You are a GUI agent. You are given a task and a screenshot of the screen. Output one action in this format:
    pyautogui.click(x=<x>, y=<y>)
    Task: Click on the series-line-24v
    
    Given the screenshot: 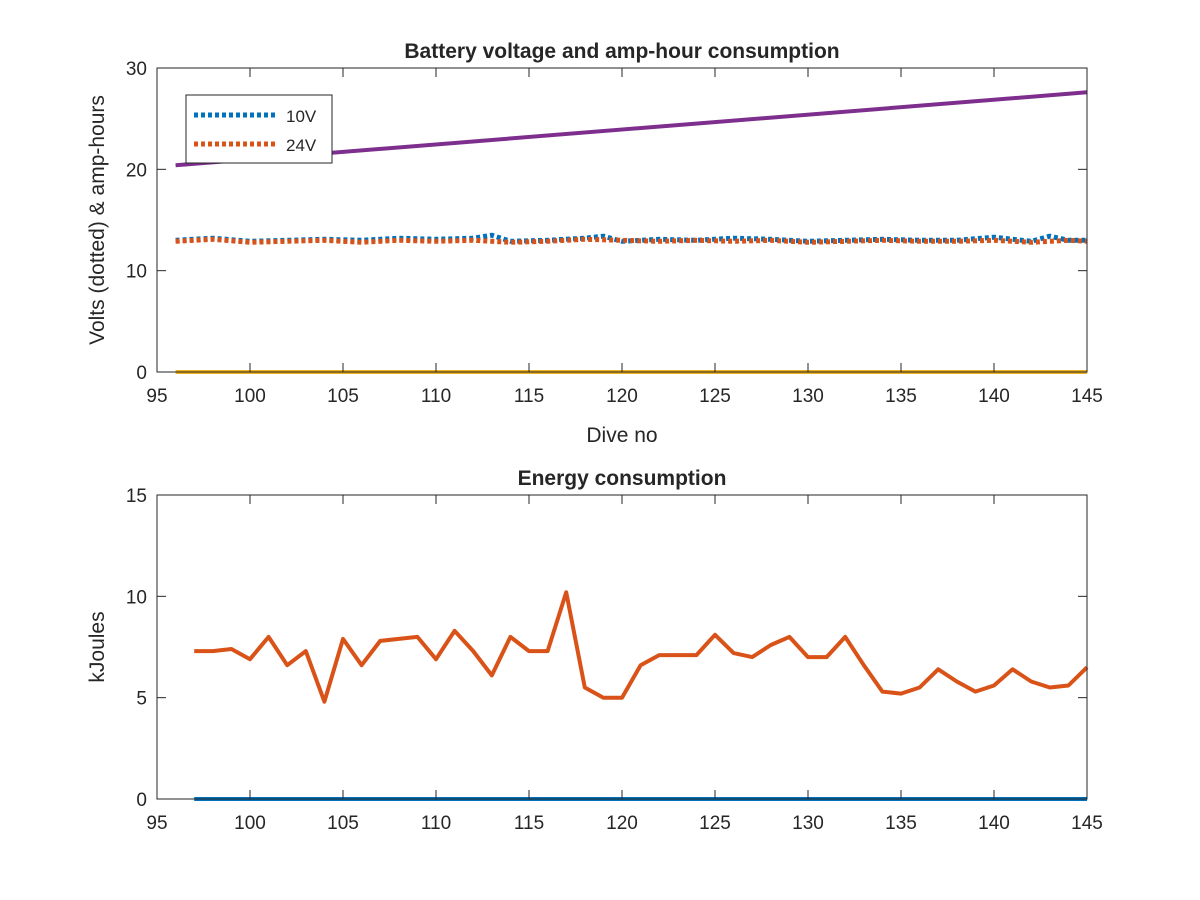 What is the action you would take?
    pyautogui.click(x=631, y=240)
    